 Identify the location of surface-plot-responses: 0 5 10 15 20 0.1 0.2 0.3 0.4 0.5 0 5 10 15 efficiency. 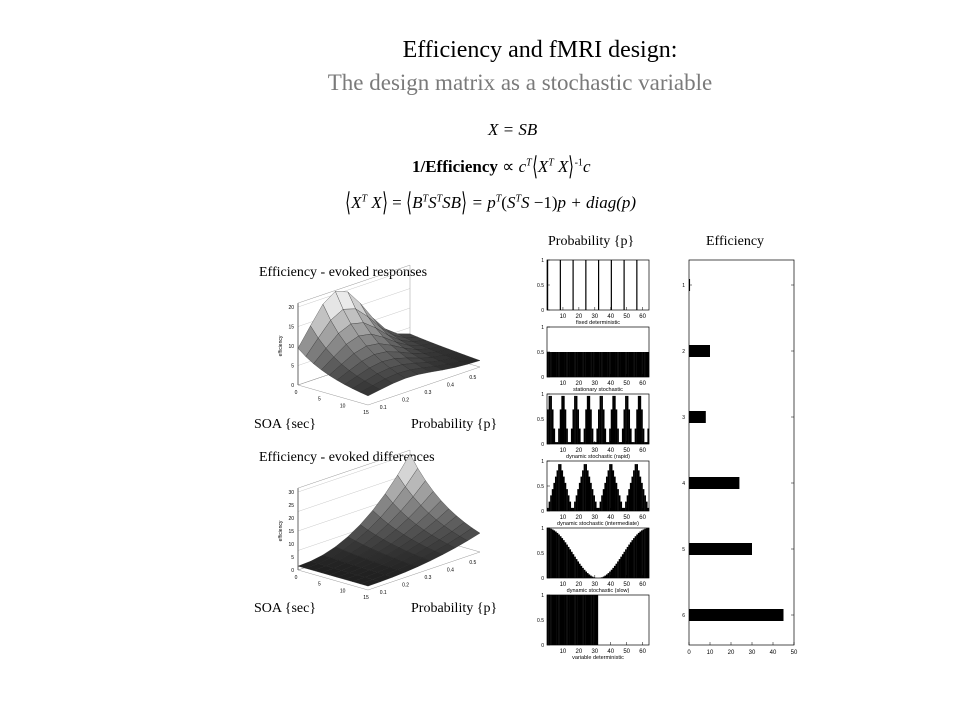
(379, 340).